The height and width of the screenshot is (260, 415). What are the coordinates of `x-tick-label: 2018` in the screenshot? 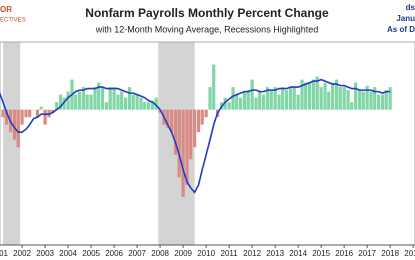 It's located at (390, 253).